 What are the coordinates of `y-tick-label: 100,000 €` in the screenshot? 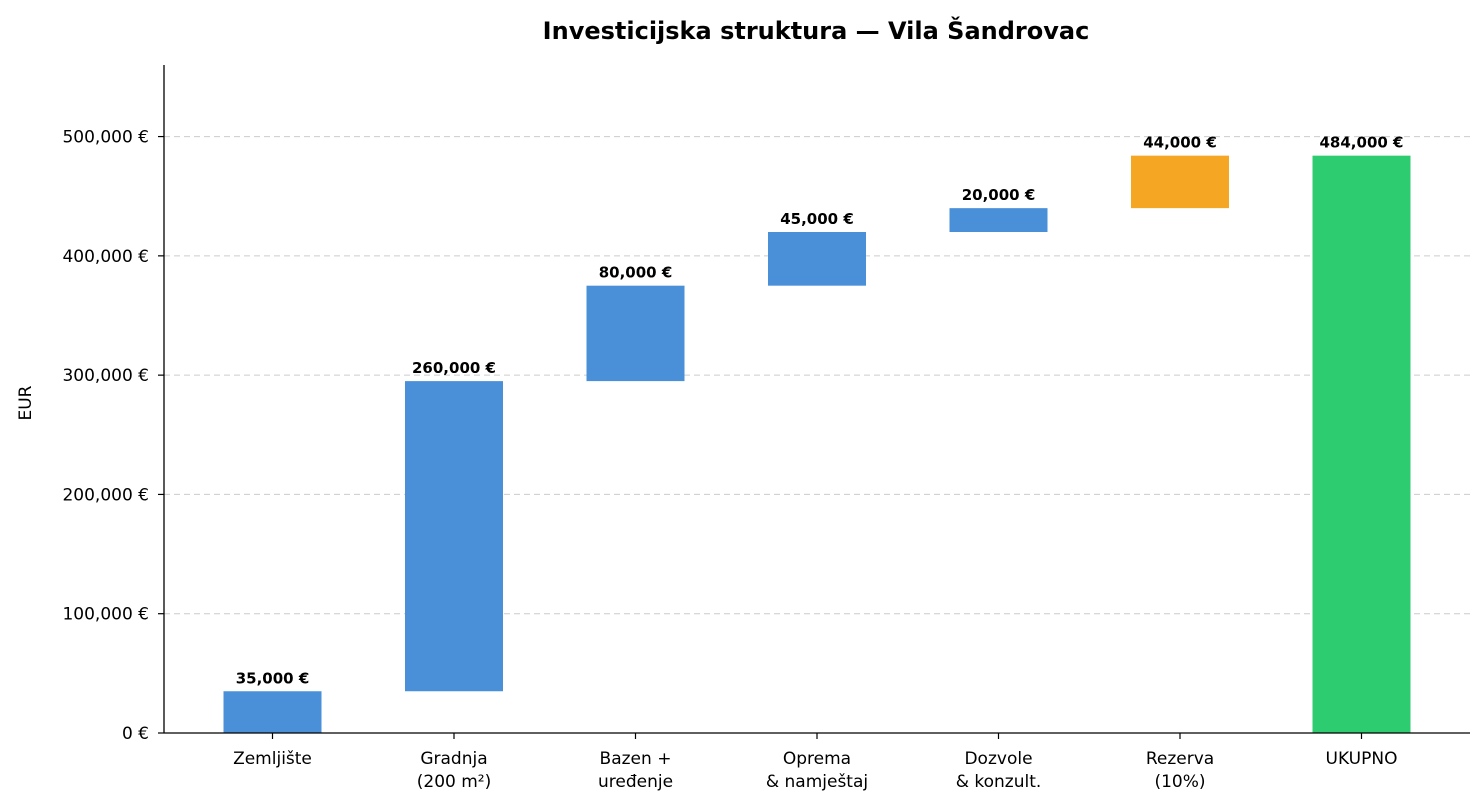 It's located at (105, 615).